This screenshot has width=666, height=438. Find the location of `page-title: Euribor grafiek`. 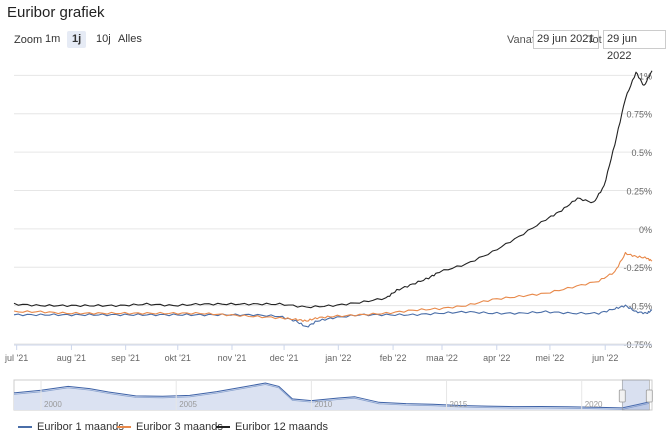

page-title: Euribor grafiek is located at coordinates (56, 12).